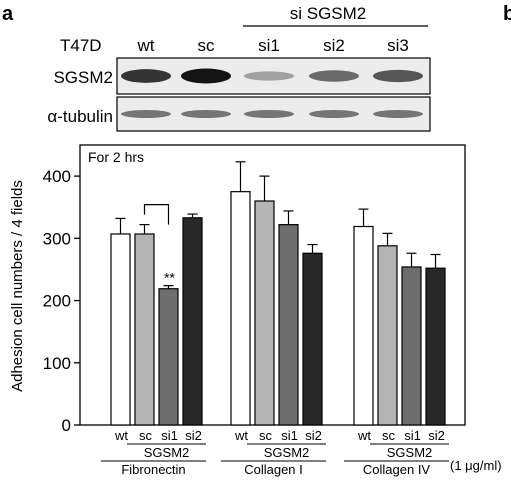 The height and width of the screenshot is (487, 511). I want to click on blot-lane-label: si2, so click(334, 45).